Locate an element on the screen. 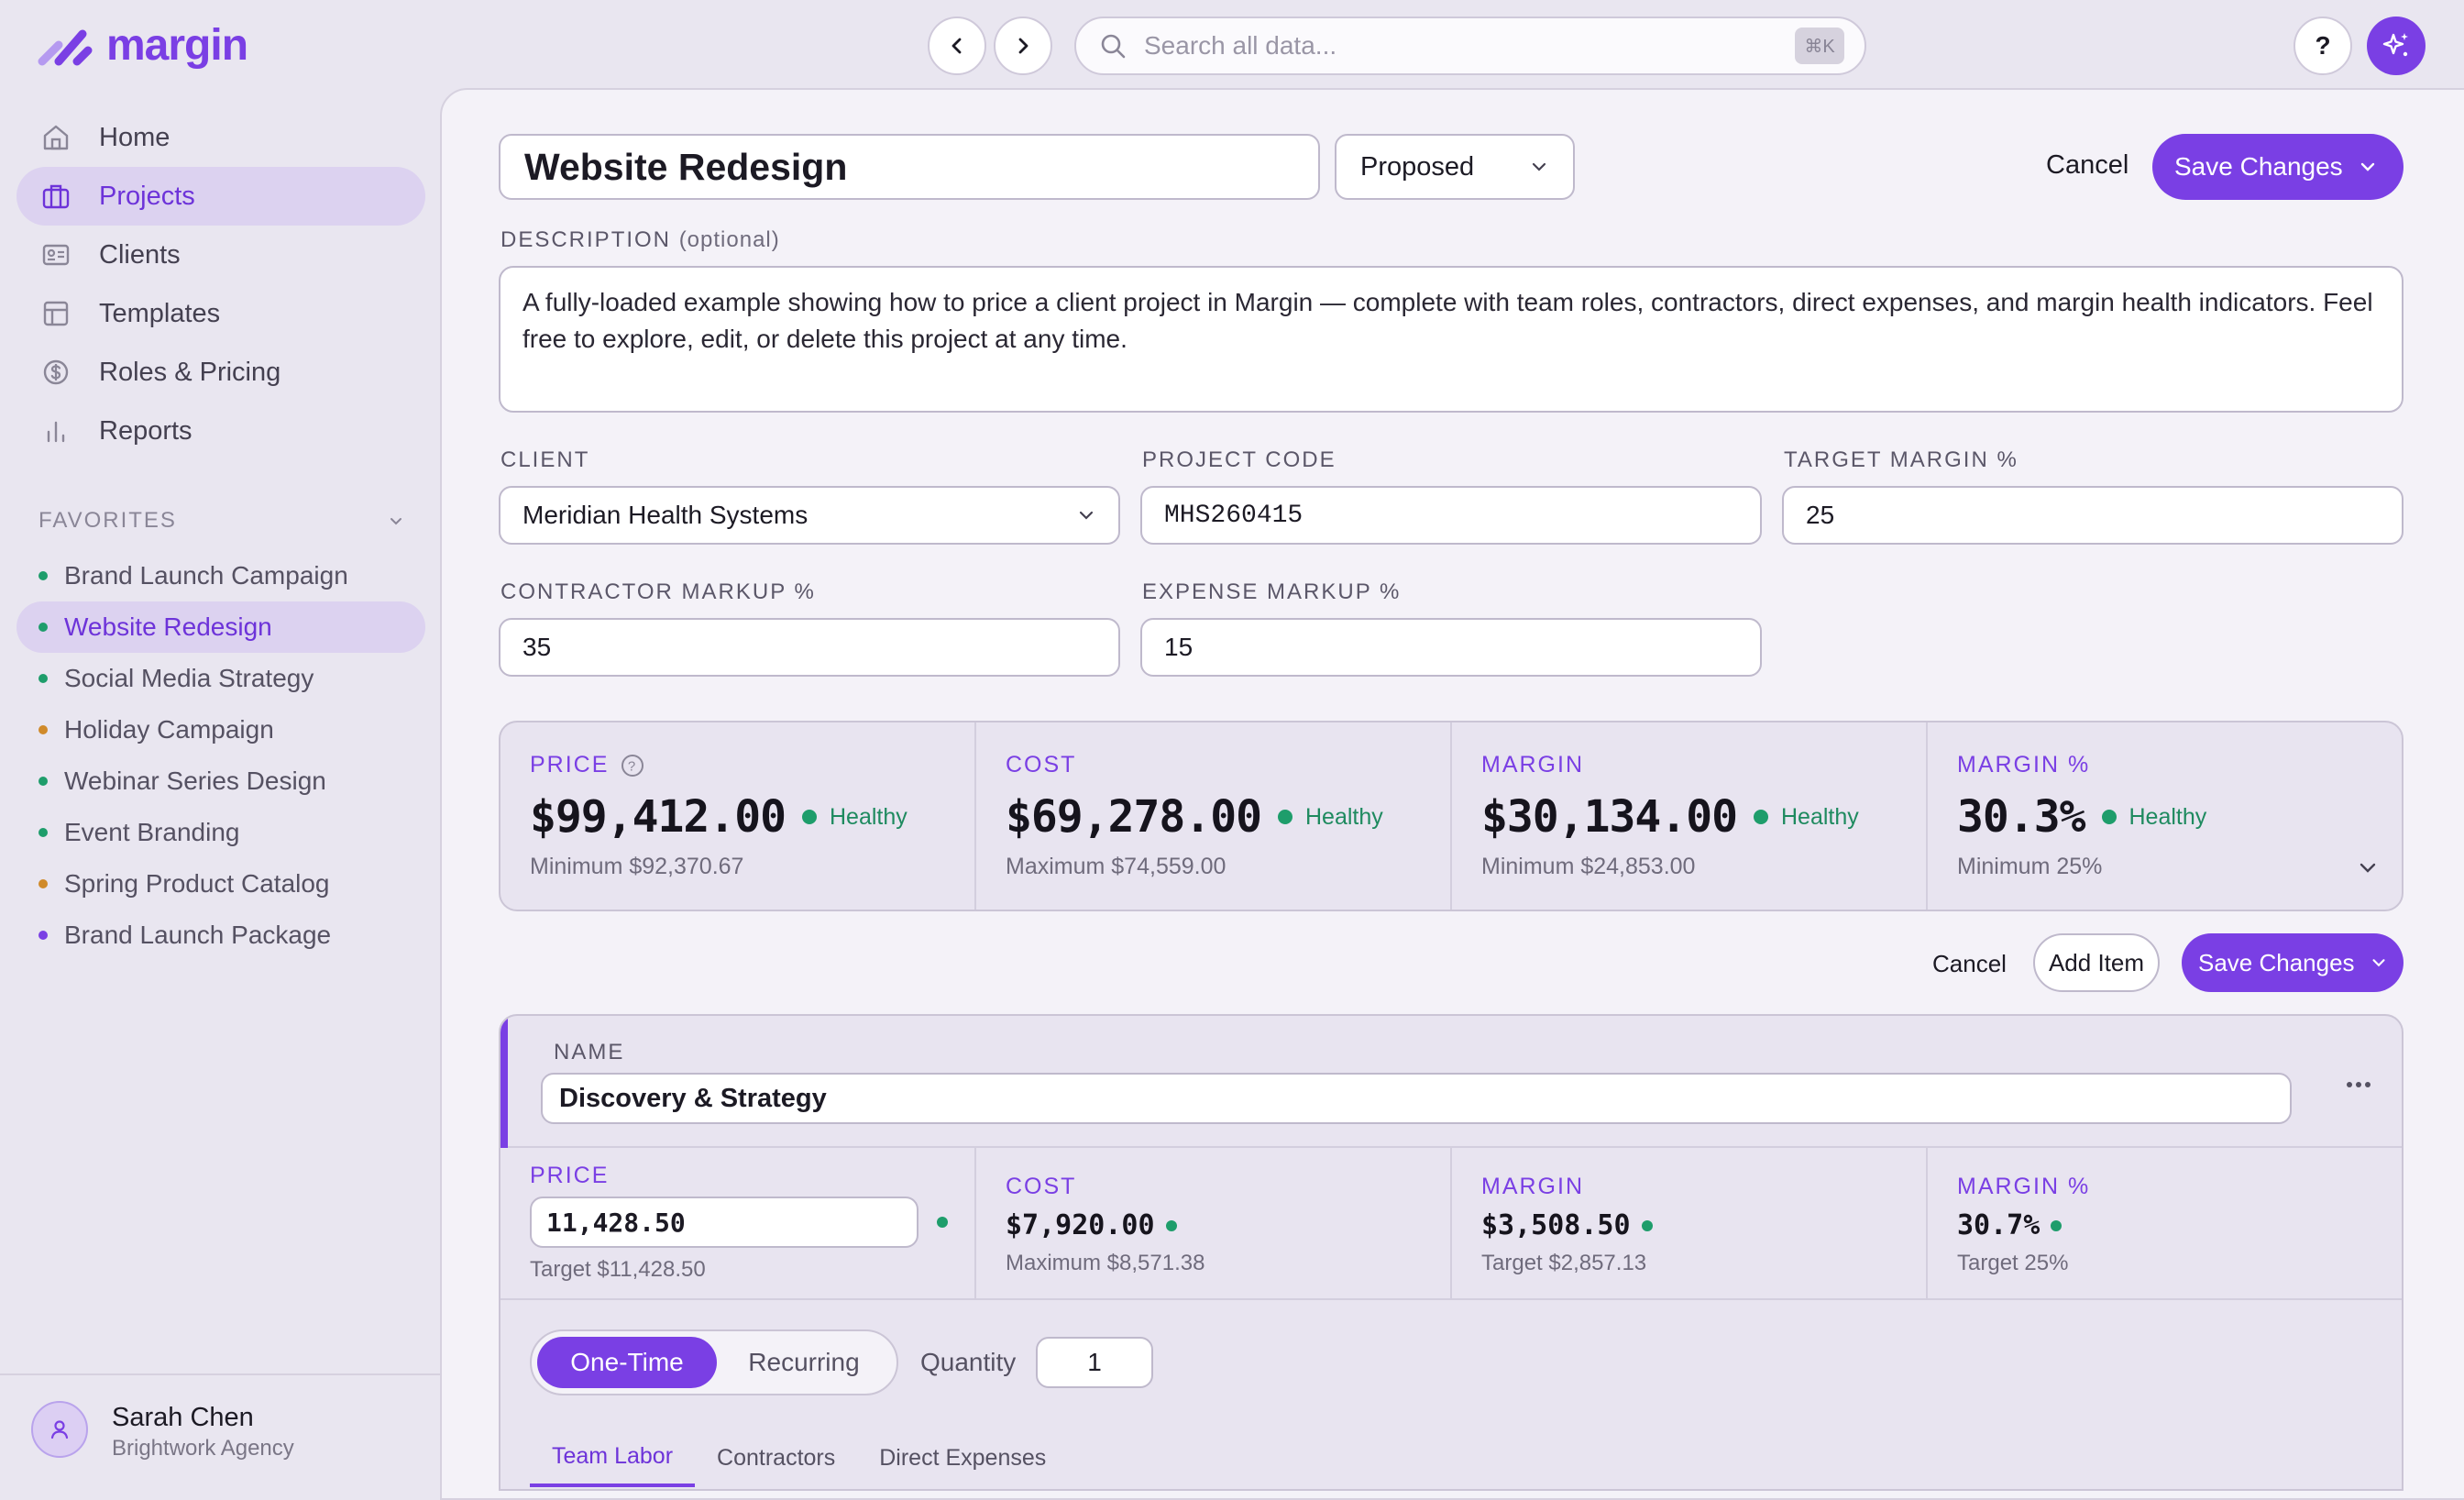 The height and width of the screenshot is (1500, 2464). item-cost-label: COST is located at coordinates (1041, 1186).